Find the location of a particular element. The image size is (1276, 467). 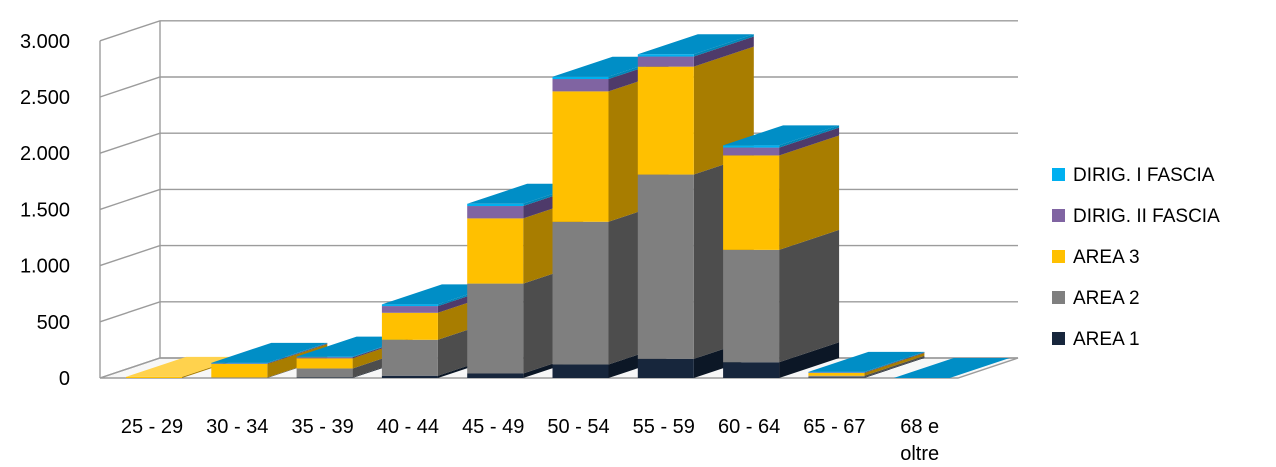

legend-label: AREA 2 is located at coordinates (1106, 298).